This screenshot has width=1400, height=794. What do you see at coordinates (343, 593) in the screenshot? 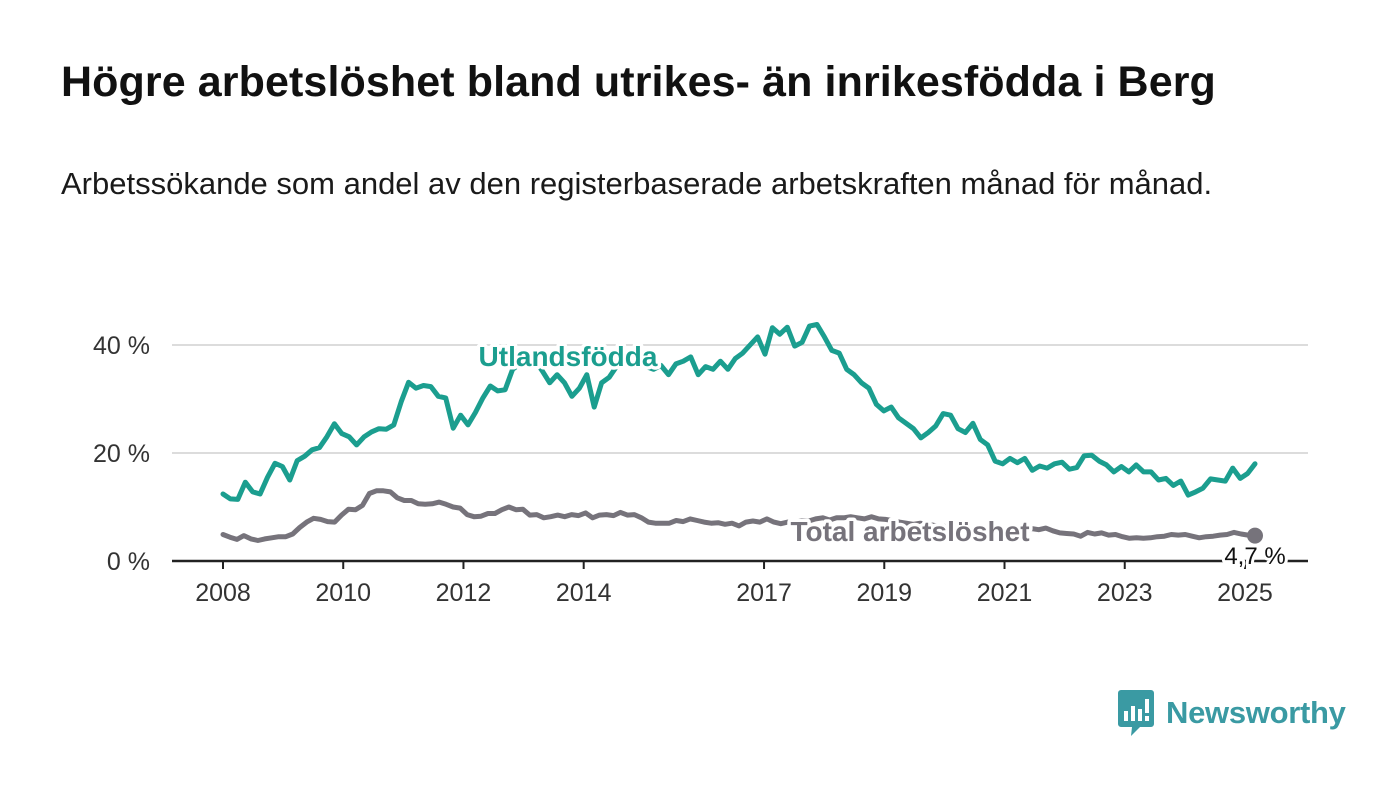
I see `x-tick-label: 2010` at bounding box center [343, 593].